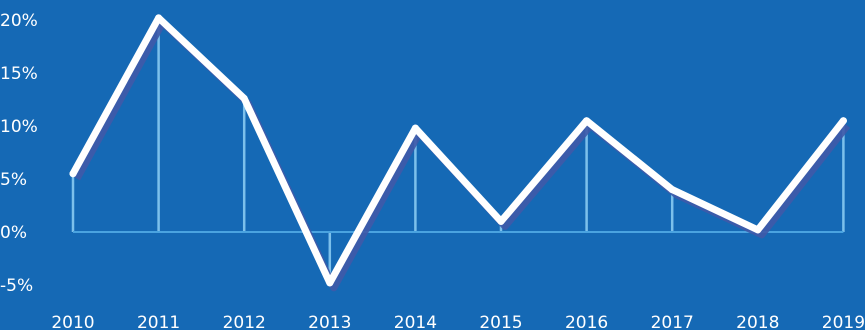  What do you see at coordinates (19, 21) in the screenshot?
I see `y-tick-label: 20%` at bounding box center [19, 21].